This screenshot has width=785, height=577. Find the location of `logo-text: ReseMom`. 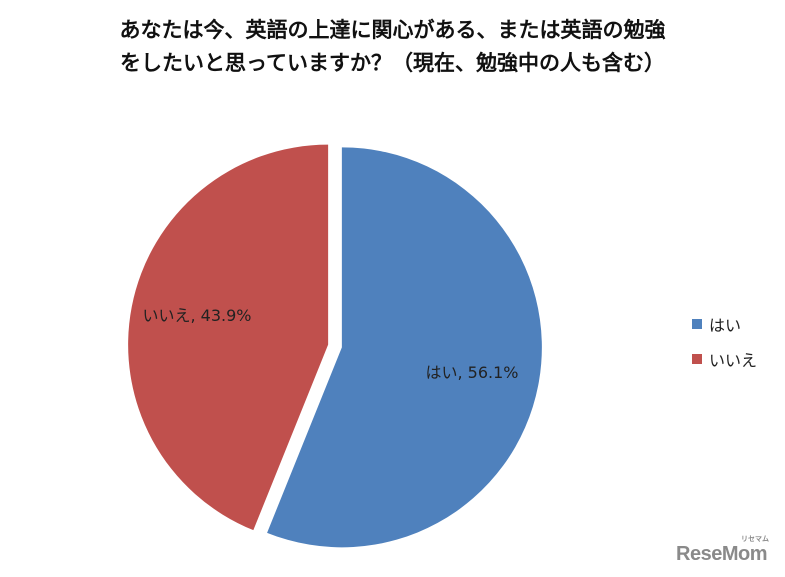

logo-text: ReseMom is located at coordinates (721, 554).